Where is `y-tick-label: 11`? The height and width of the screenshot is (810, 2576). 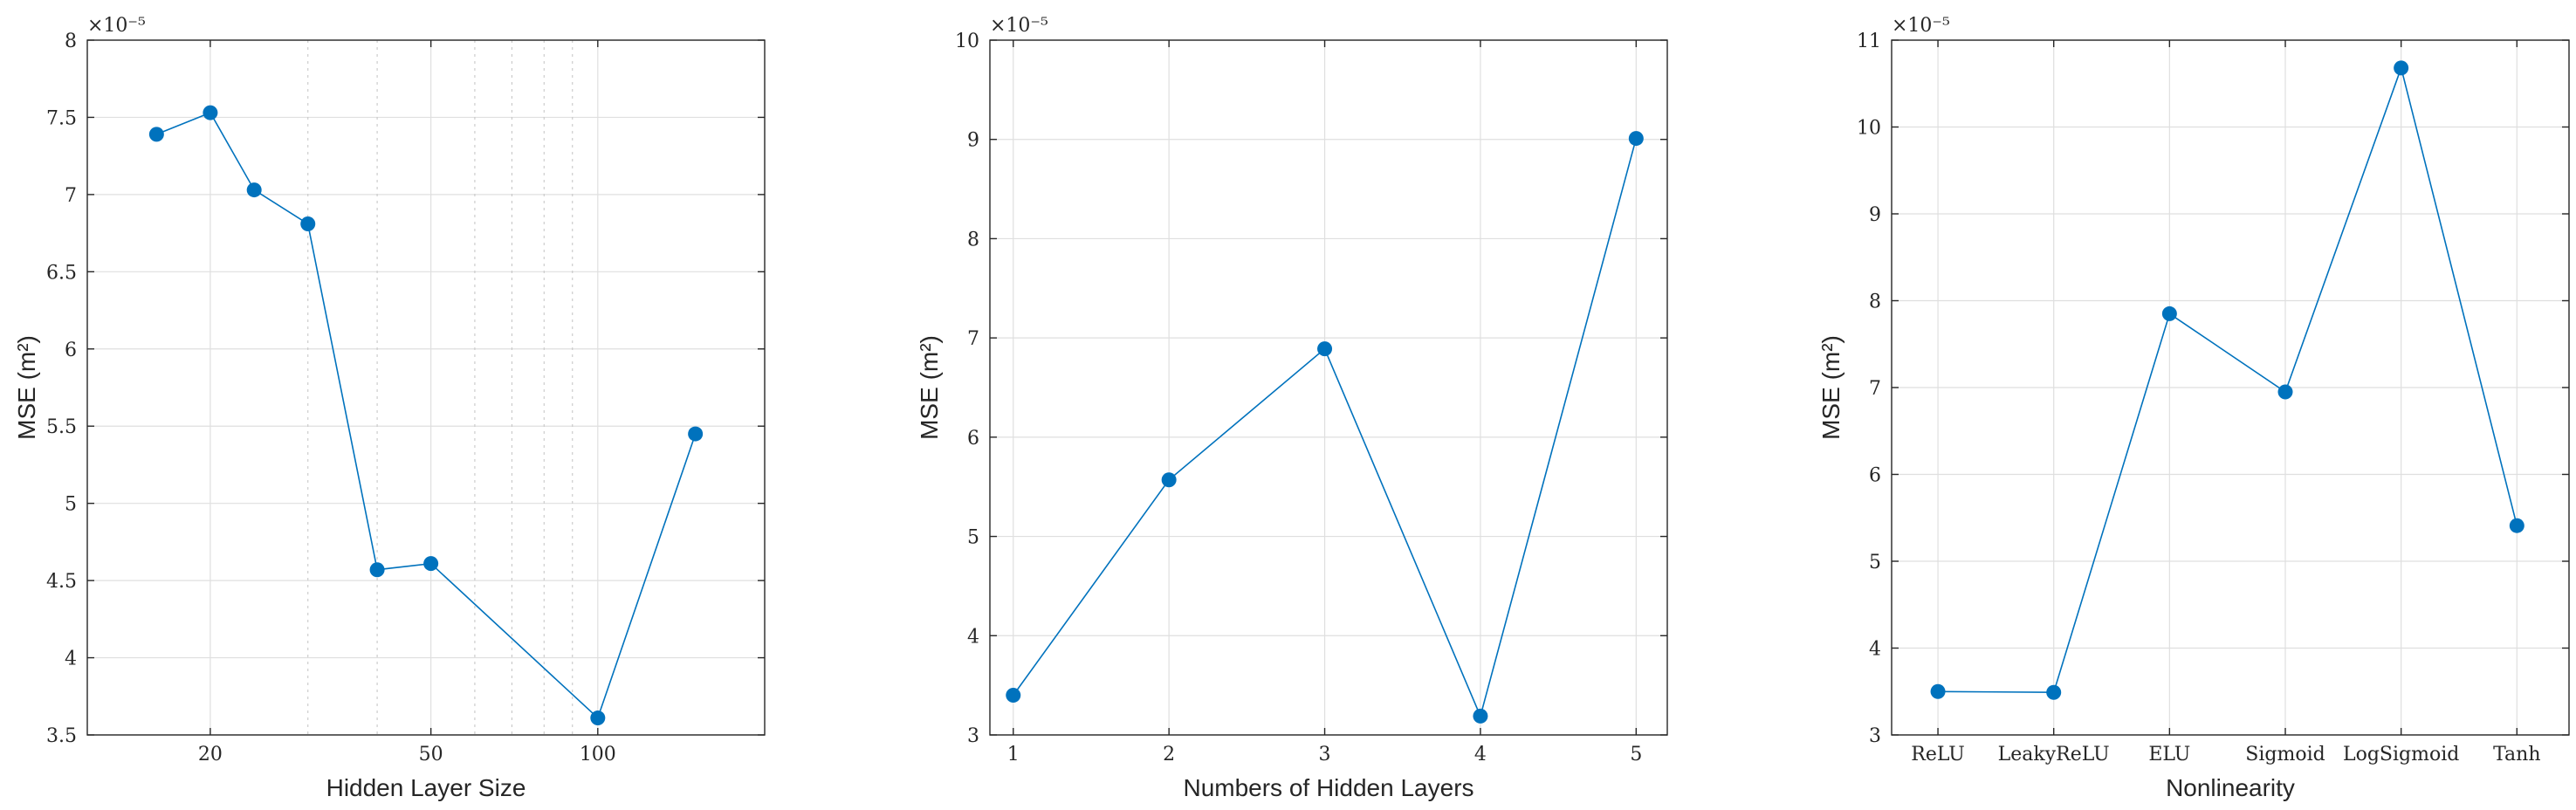
y-tick-label: 11 is located at coordinates (1869, 41).